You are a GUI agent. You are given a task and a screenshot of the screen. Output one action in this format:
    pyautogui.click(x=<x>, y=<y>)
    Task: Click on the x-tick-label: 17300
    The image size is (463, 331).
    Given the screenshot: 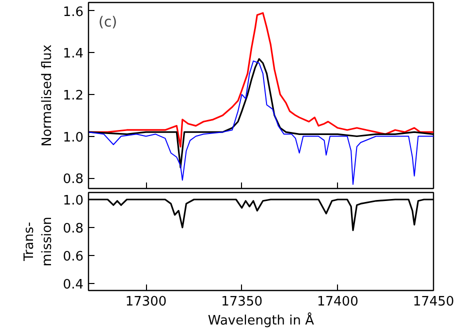 What is the action you would take?
    pyautogui.click(x=146, y=302)
    